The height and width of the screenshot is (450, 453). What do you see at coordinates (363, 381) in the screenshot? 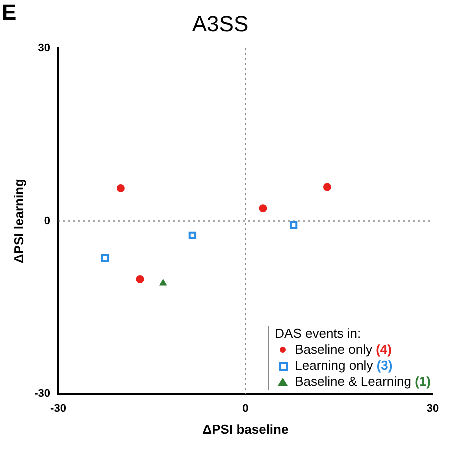
I see `legend-label: Baseline & Learning (1)` at bounding box center [363, 381].